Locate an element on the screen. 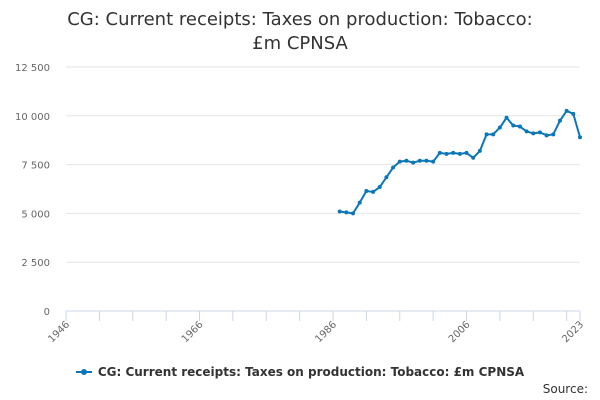 The image size is (600, 400). legend-swatch-icon is located at coordinates (83, 372).